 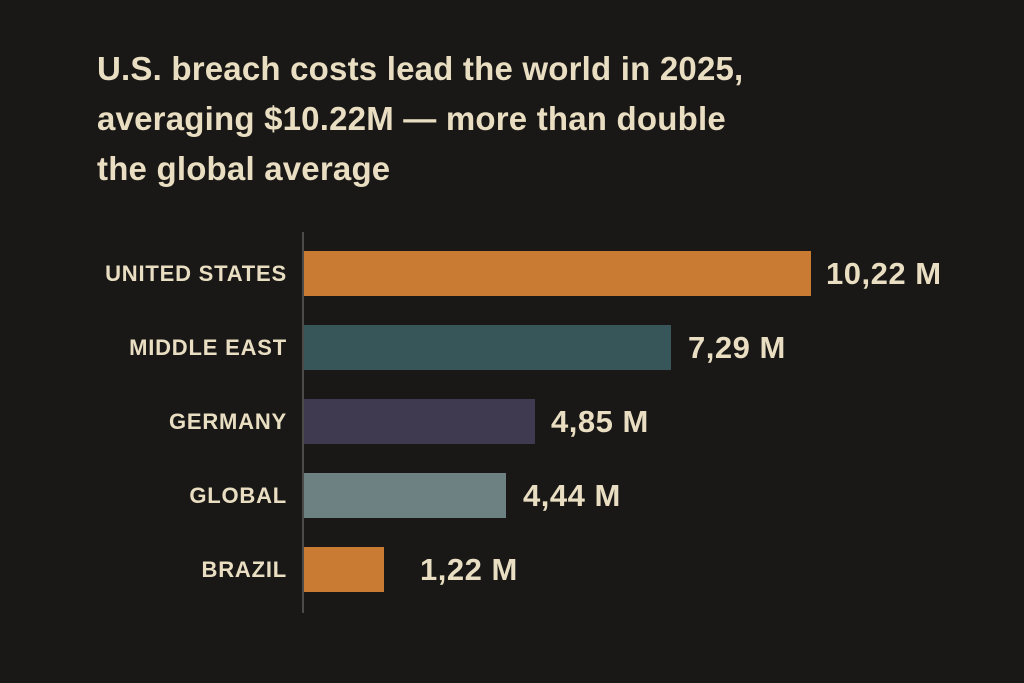 I want to click on chart-row-united-states: UNITED STATES 10,22 M, so click(x=512, y=273).